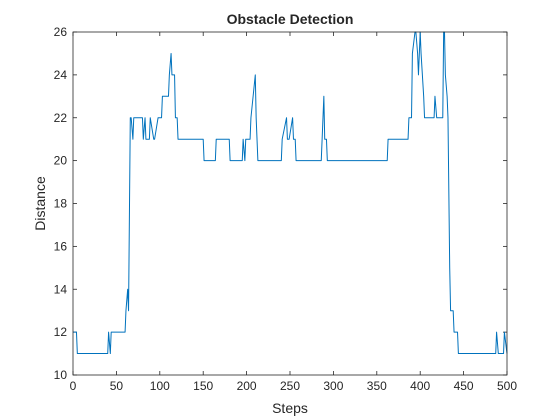  I want to click on x-tick-label: 500, so click(507, 386).